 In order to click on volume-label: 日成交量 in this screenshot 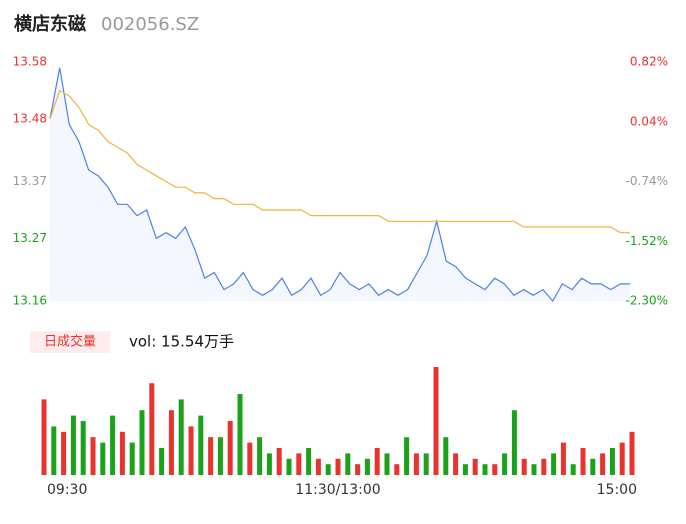, I will do `click(70, 342)`.